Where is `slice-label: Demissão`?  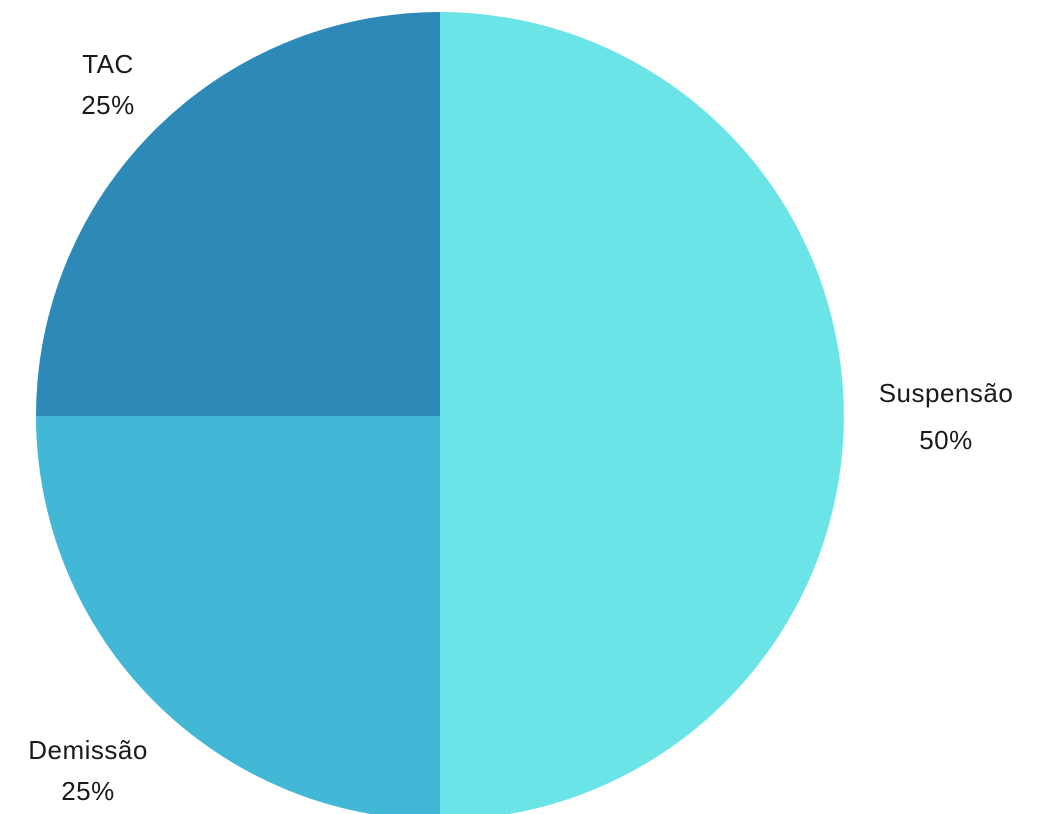 slice-label: Demissão is located at coordinates (88, 750).